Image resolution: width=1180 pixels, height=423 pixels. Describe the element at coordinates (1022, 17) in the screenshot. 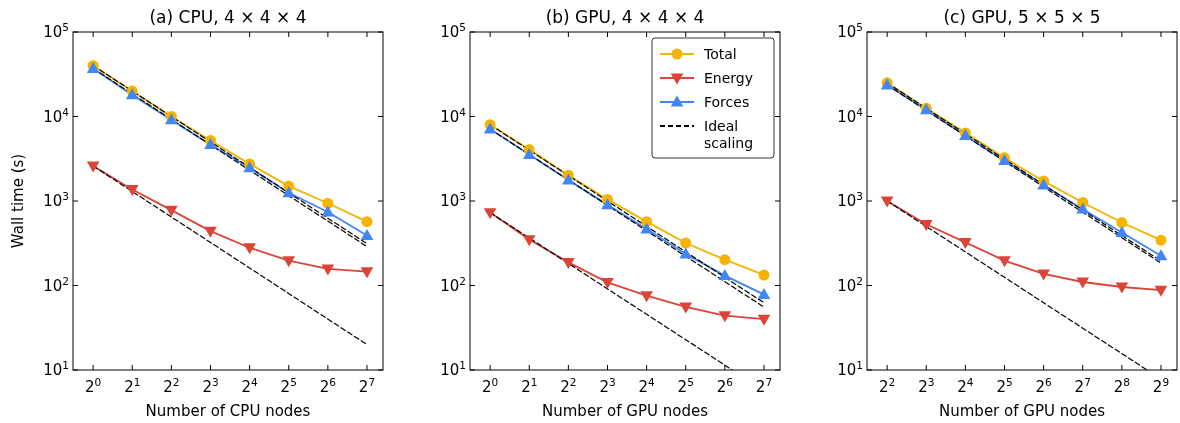

I see `chart-title: (c) GPU, 5 × 5 × 5` at that location.